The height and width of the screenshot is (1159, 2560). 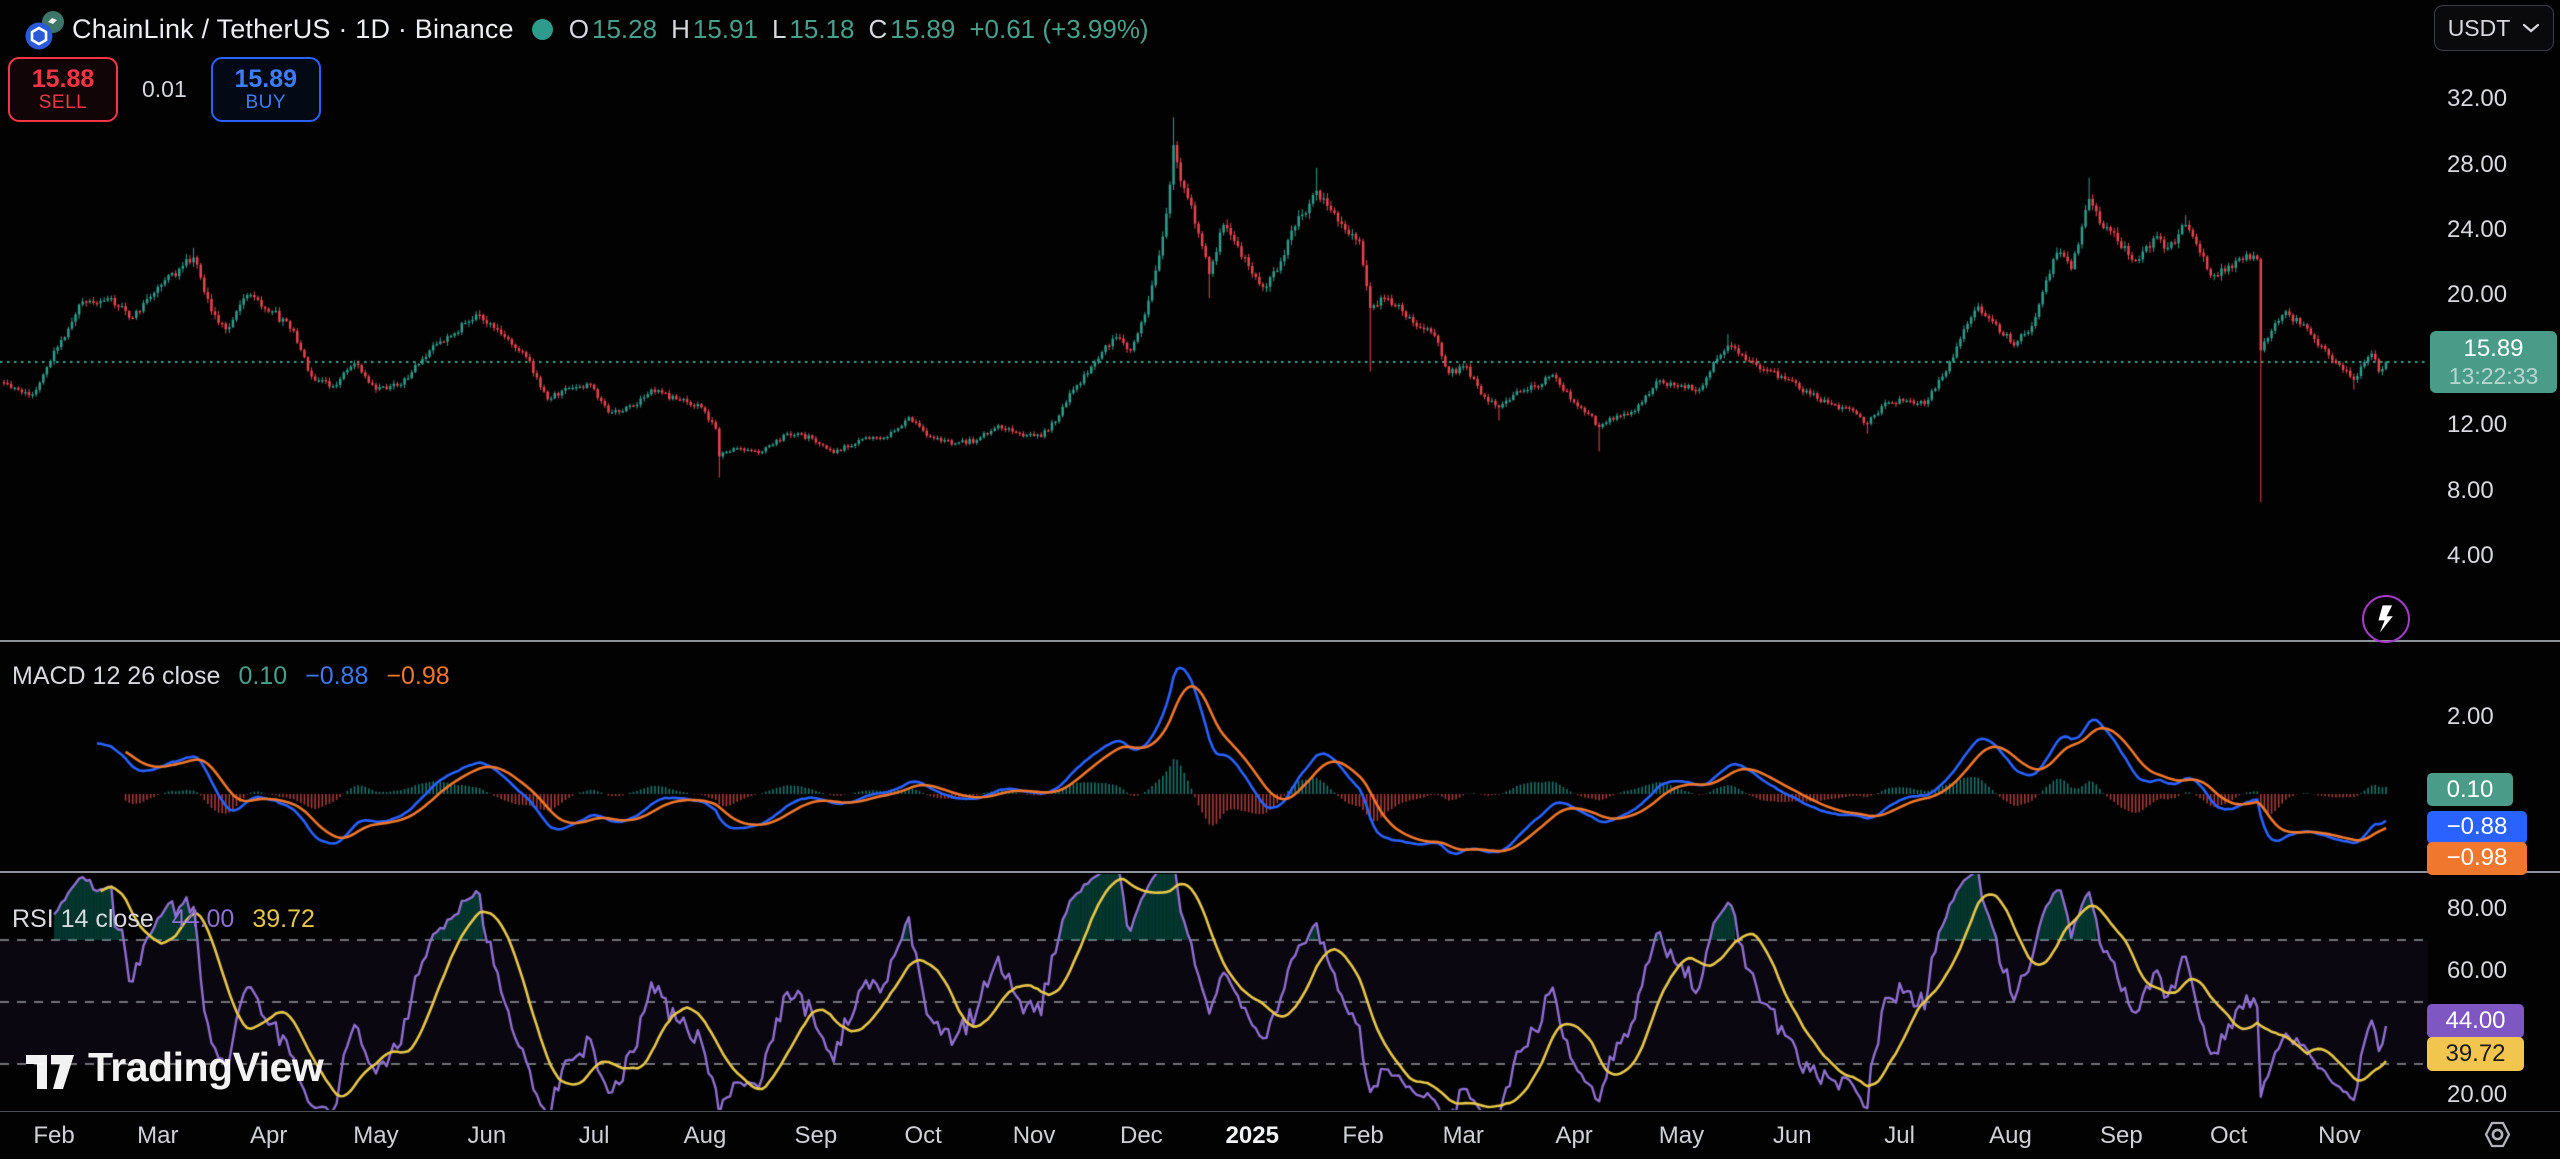 What do you see at coordinates (1280, 1111) in the screenshot?
I see `time-axis-separator` at bounding box center [1280, 1111].